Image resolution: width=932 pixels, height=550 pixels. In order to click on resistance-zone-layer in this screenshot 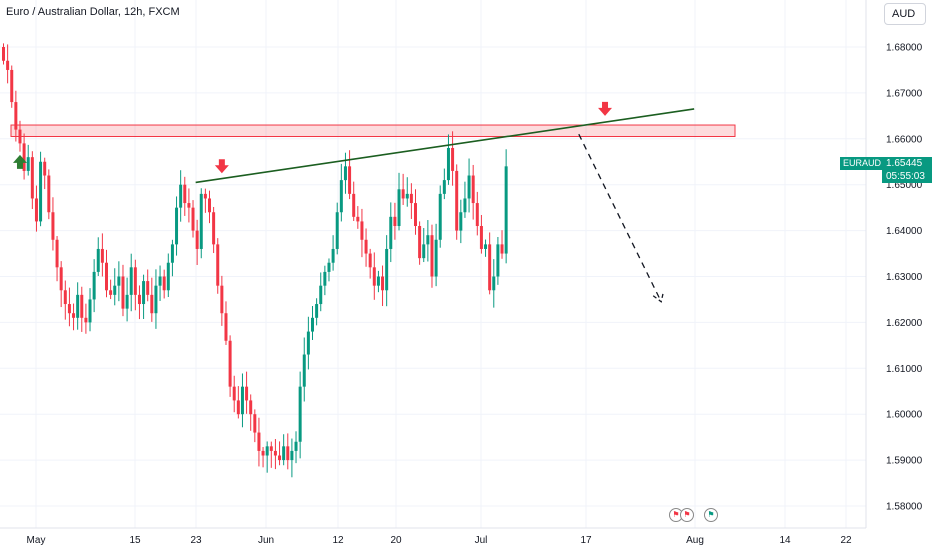, I will do `click(373, 131)`.